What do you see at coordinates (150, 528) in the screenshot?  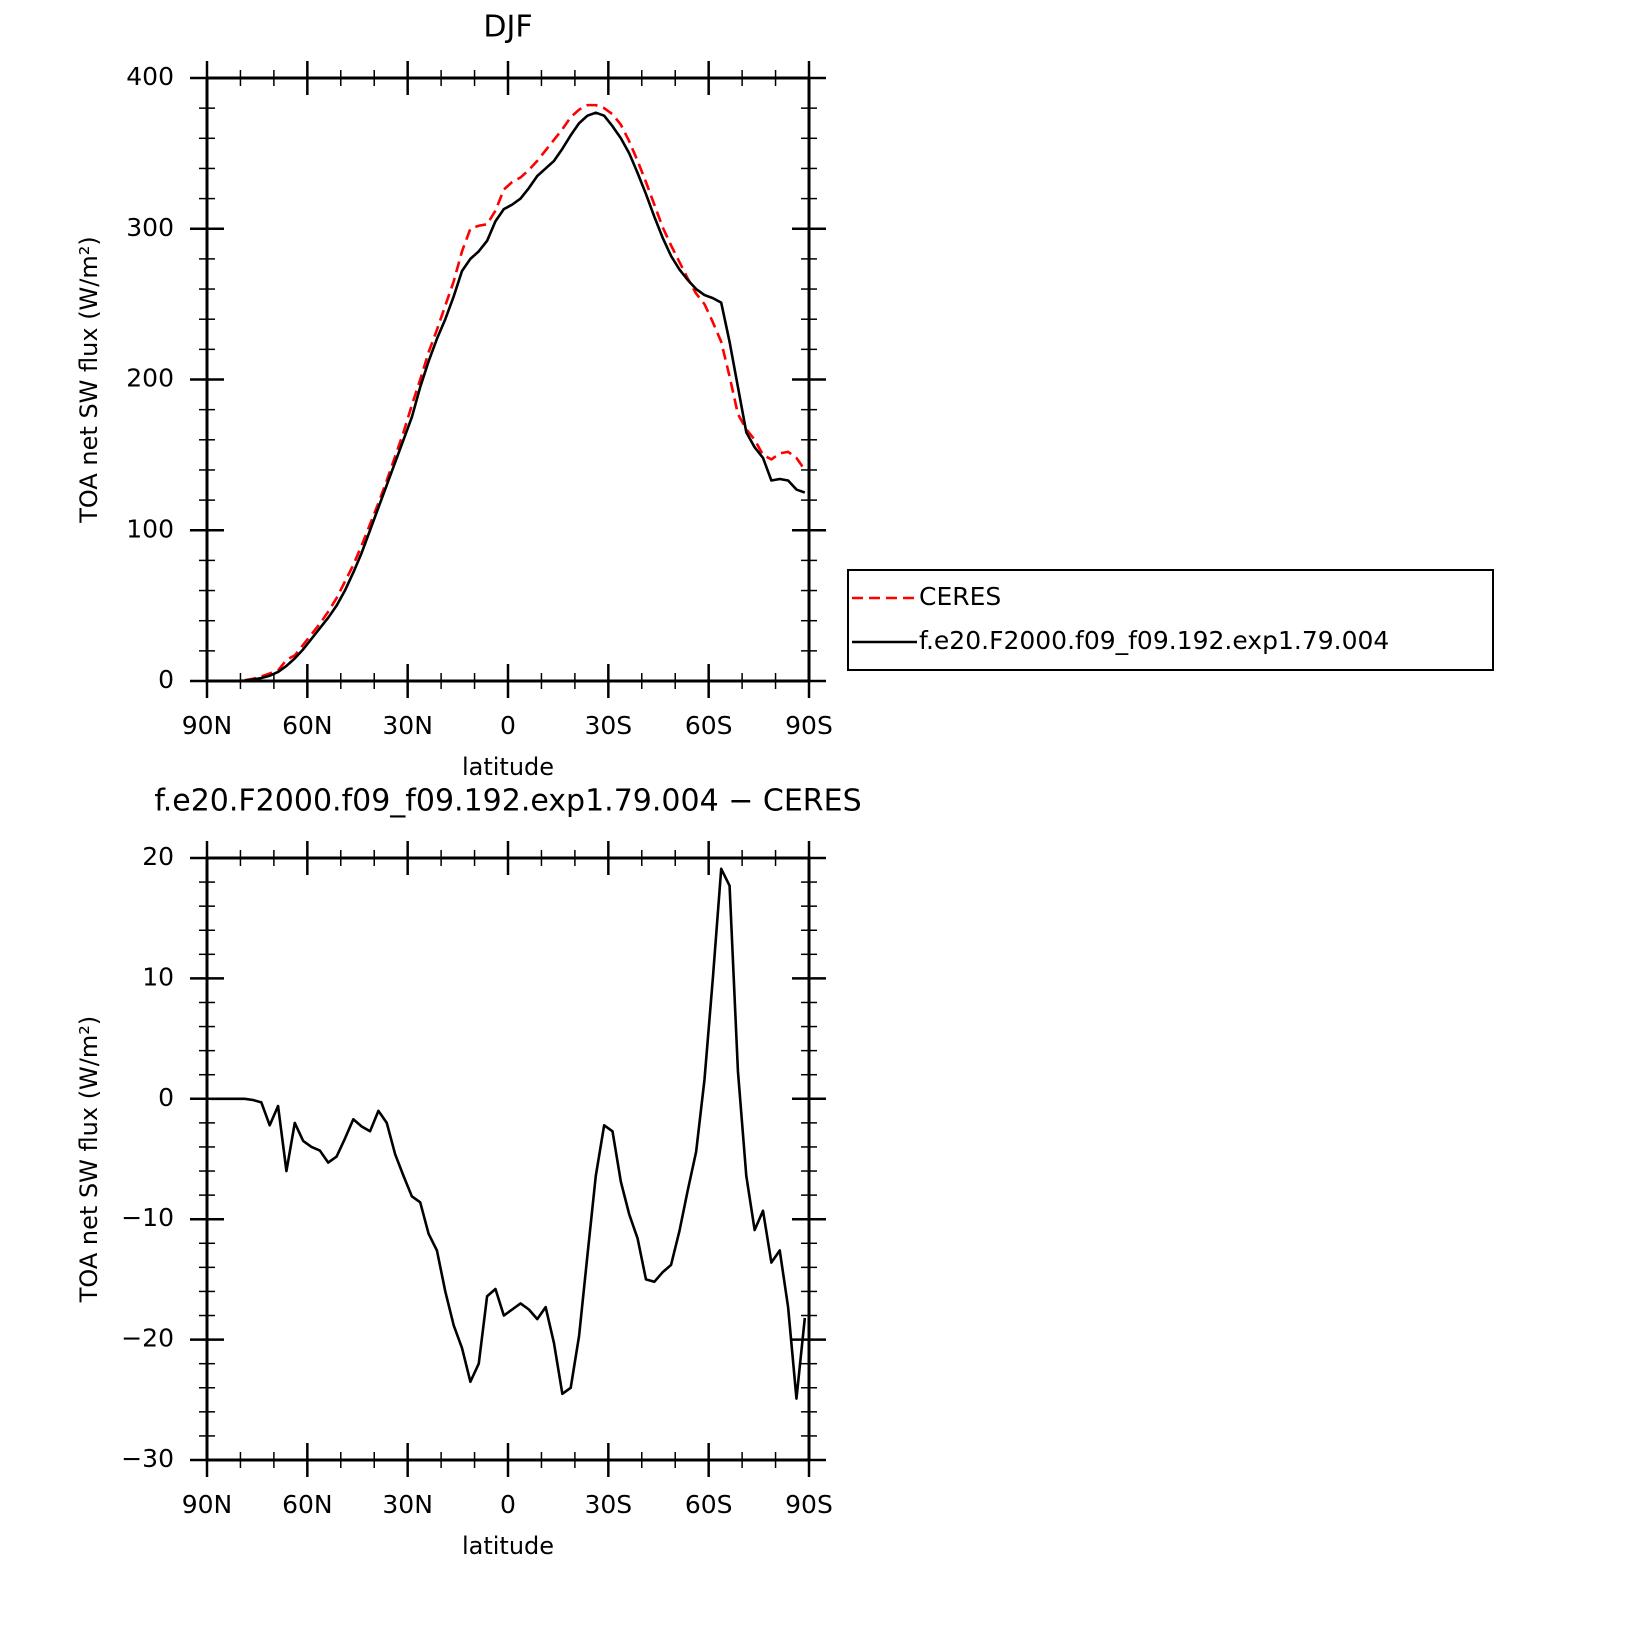 I see `y-tick-label: 100` at bounding box center [150, 528].